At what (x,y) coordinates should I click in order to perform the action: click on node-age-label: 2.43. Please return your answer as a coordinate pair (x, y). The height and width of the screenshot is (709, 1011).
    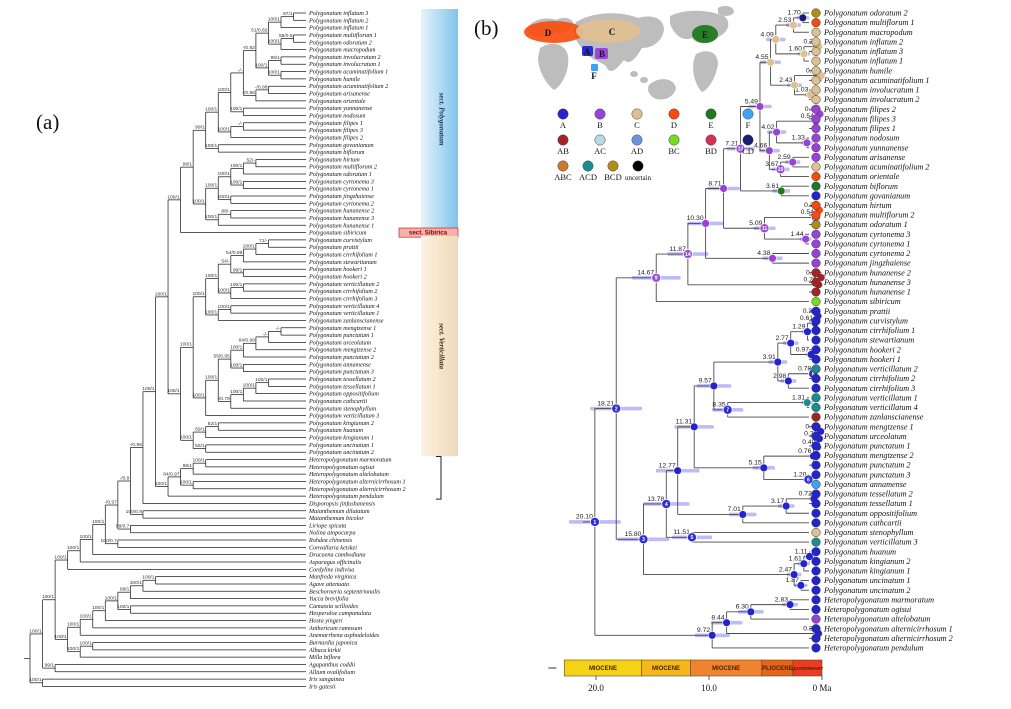
    Looking at the image, I should click on (785, 80).